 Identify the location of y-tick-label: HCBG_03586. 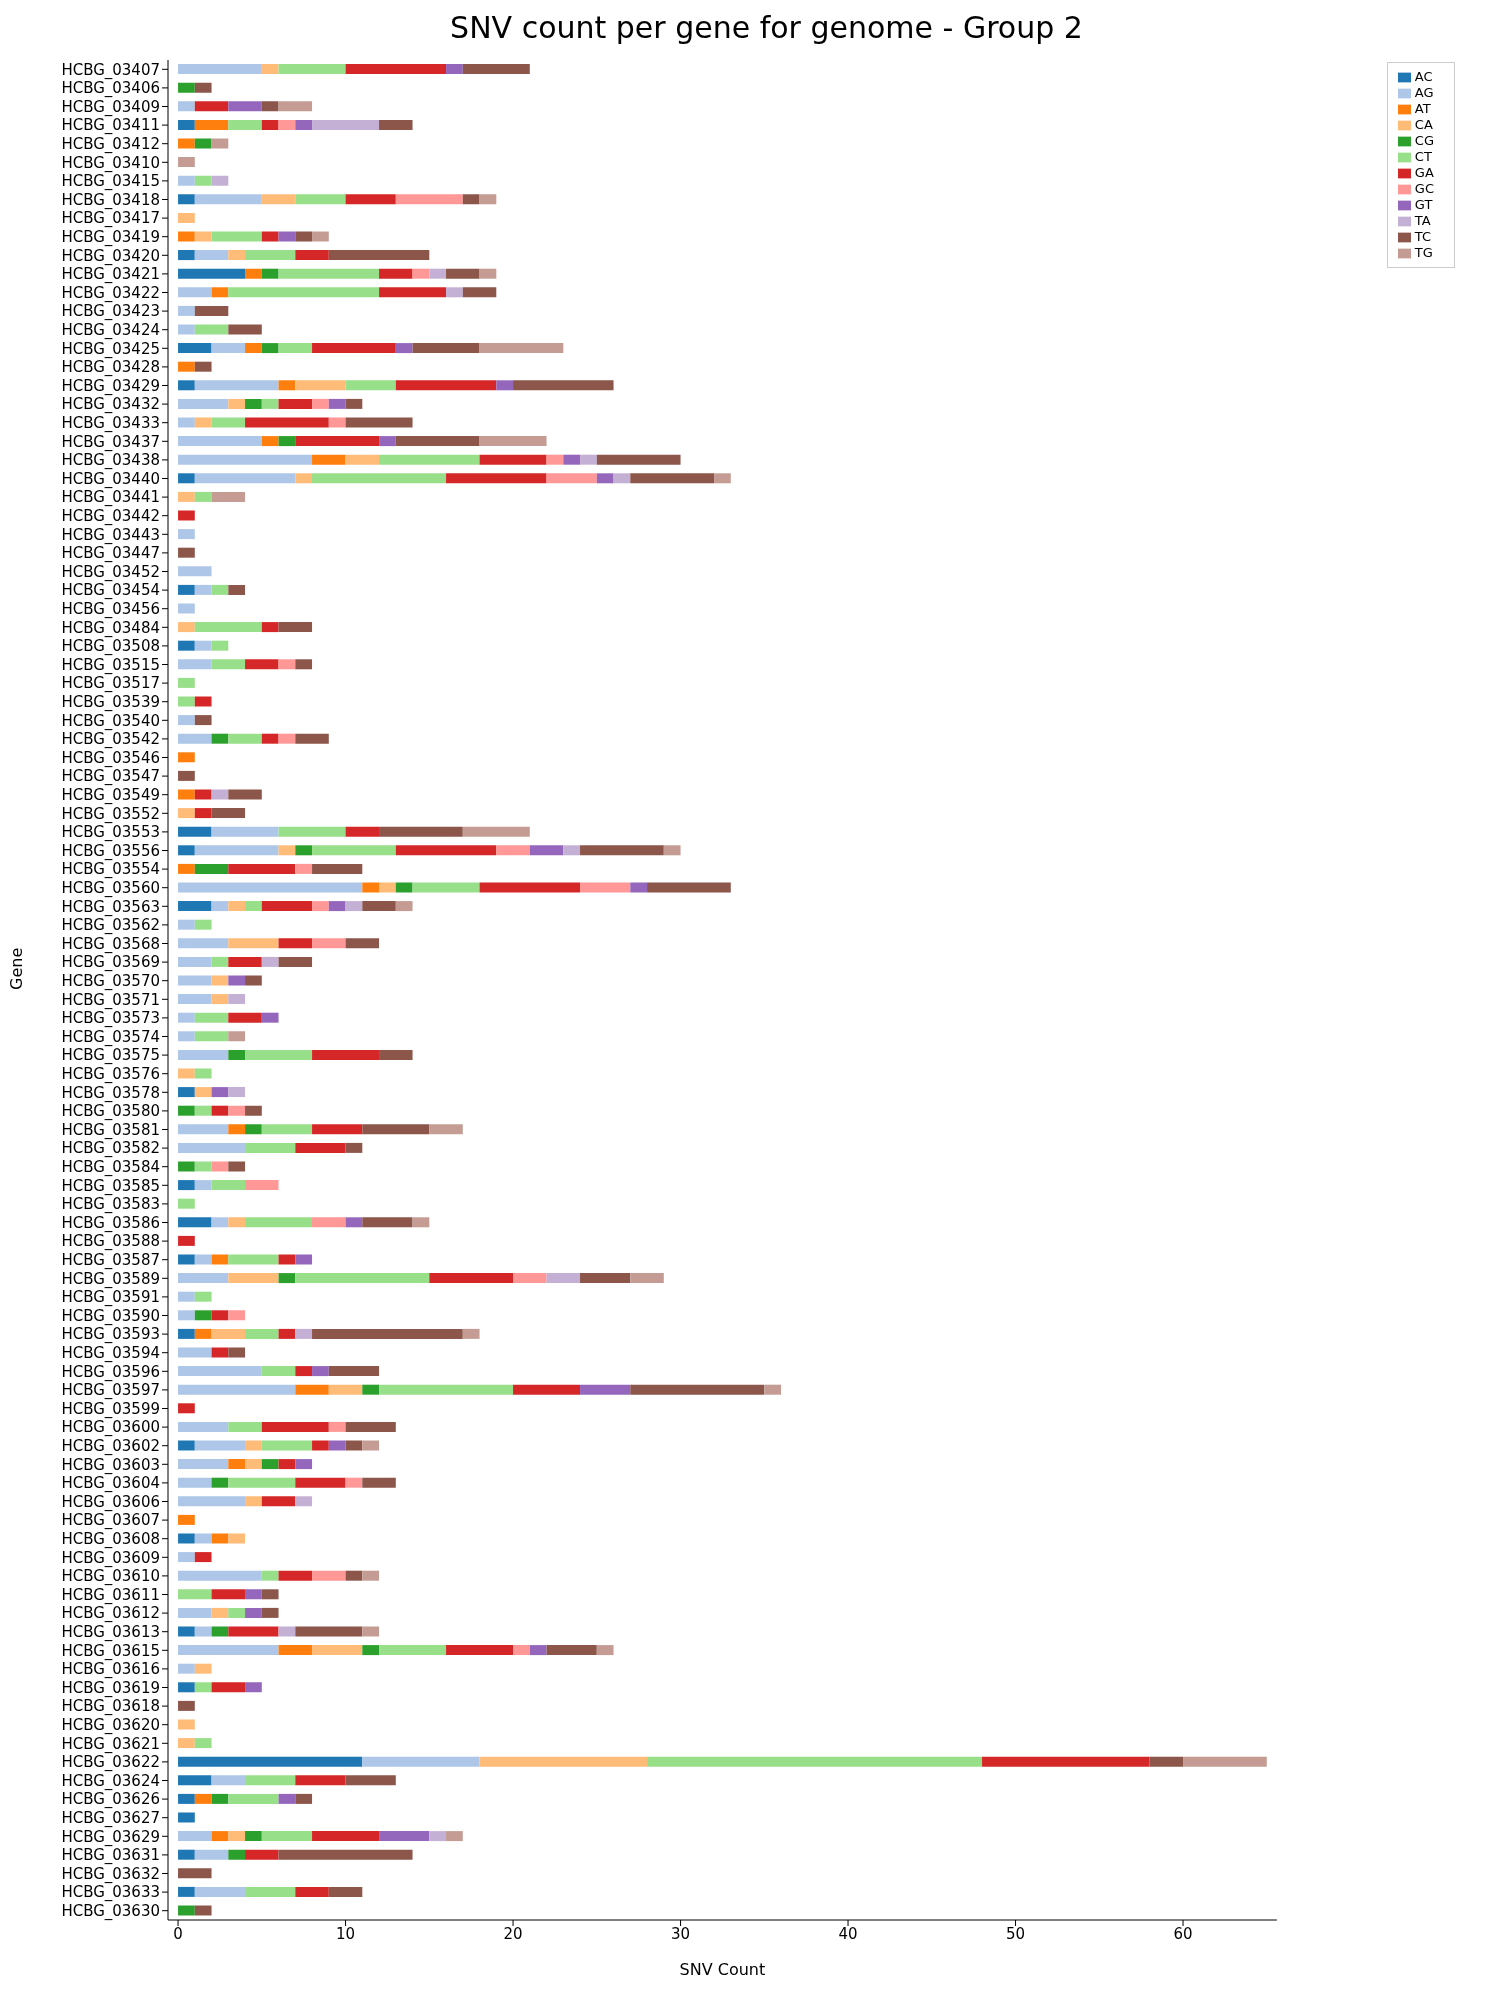
(110, 1223).